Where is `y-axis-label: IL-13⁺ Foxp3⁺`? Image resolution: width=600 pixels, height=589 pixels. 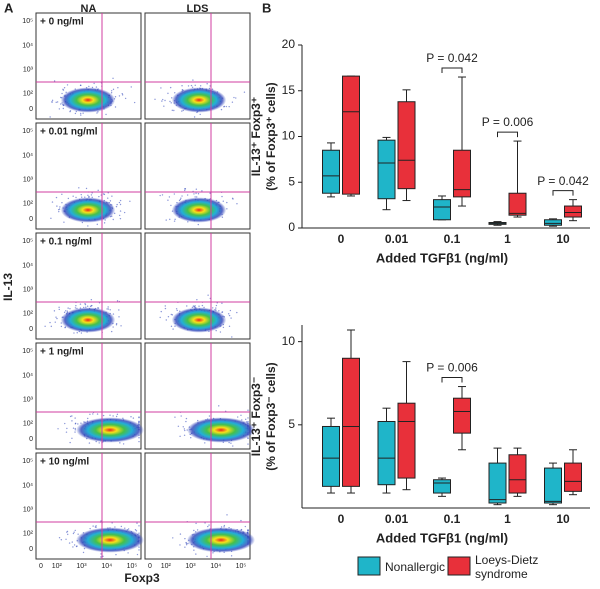
y-axis-label: IL-13⁺ Foxp3⁺ is located at coordinates (256, 136).